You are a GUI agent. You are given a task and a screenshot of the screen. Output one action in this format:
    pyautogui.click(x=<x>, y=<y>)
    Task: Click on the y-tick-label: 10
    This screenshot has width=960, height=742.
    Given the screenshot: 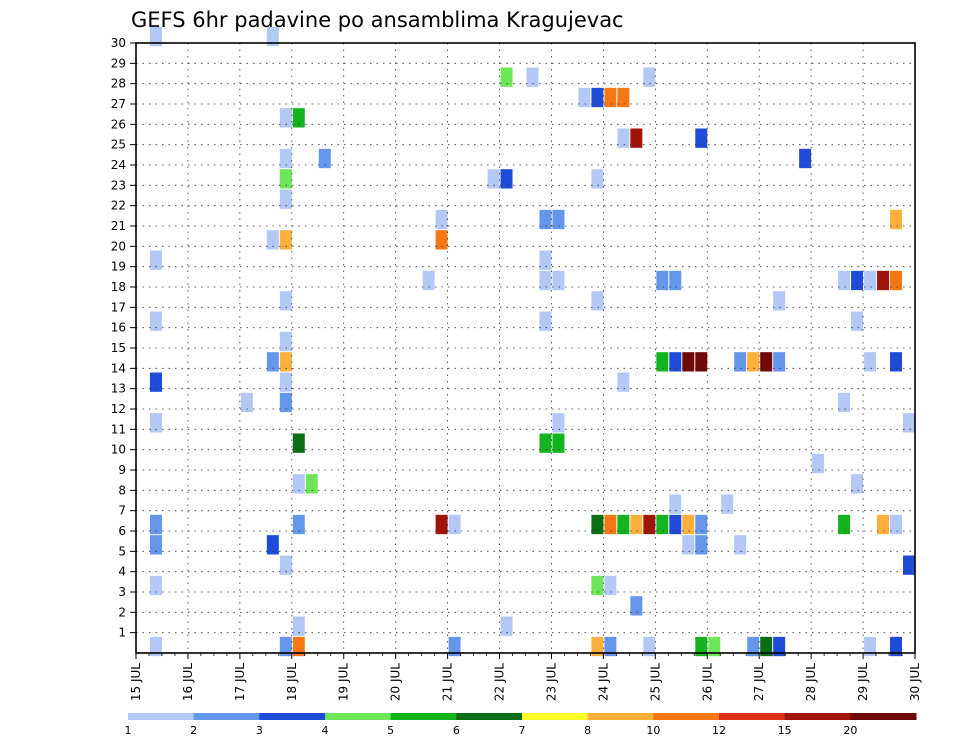 What is the action you would take?
    pyautogui.click(x=118, y=450)
    